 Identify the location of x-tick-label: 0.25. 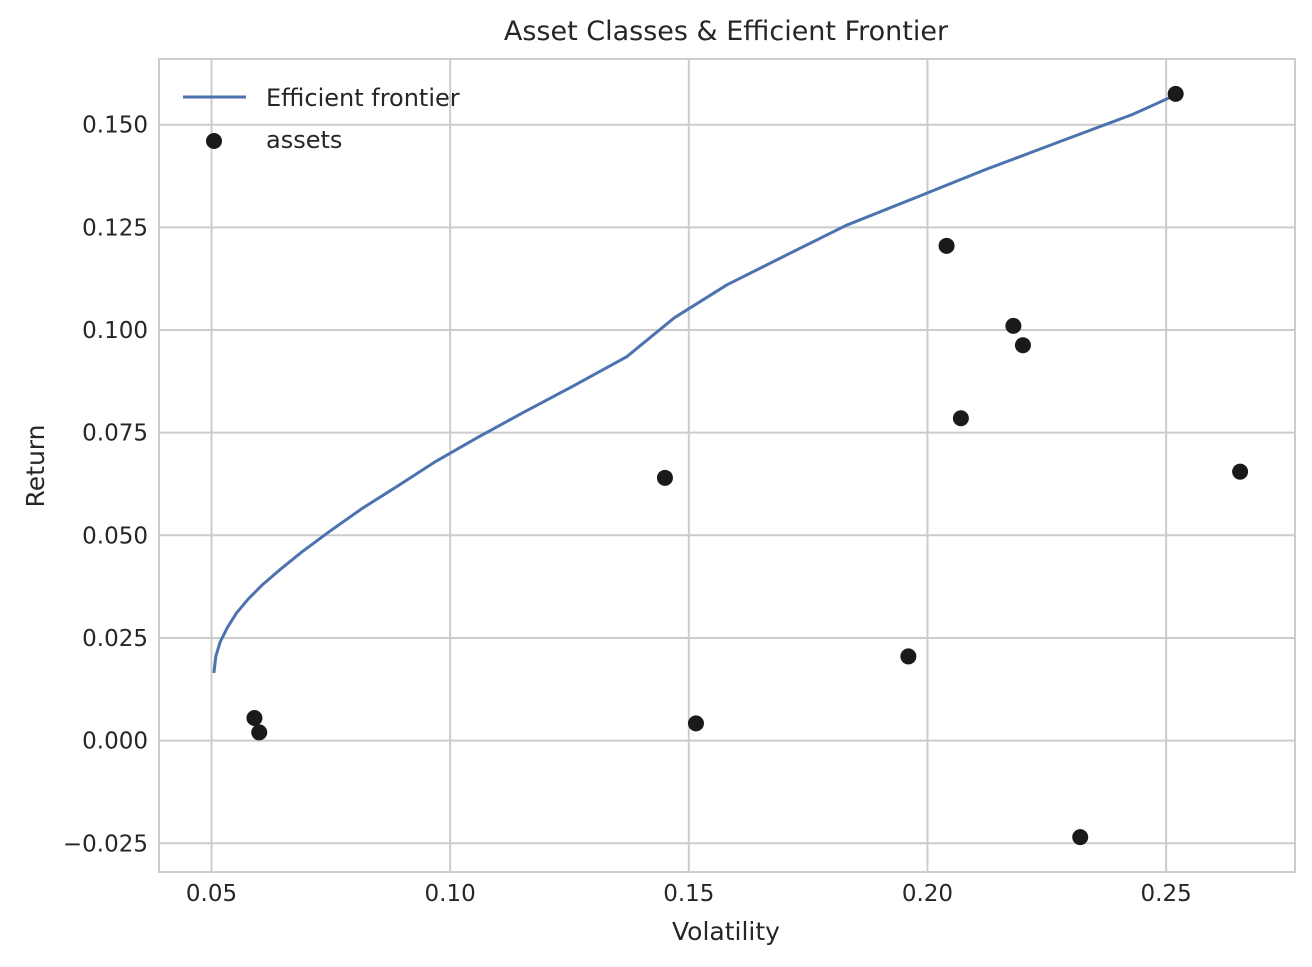
(1166, 894).